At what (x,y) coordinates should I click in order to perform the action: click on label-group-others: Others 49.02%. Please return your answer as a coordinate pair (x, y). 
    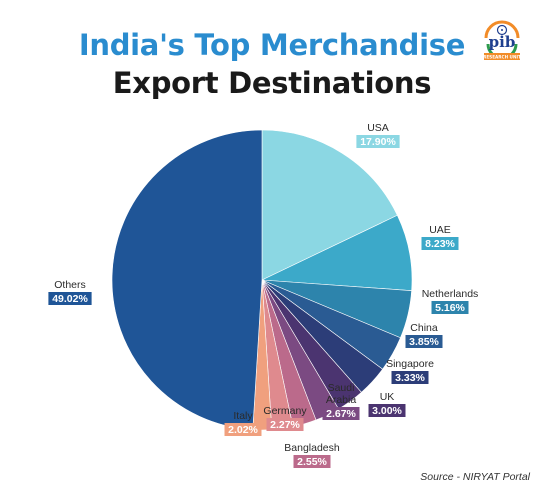
    Looking at the image, I should click on (70, 292).